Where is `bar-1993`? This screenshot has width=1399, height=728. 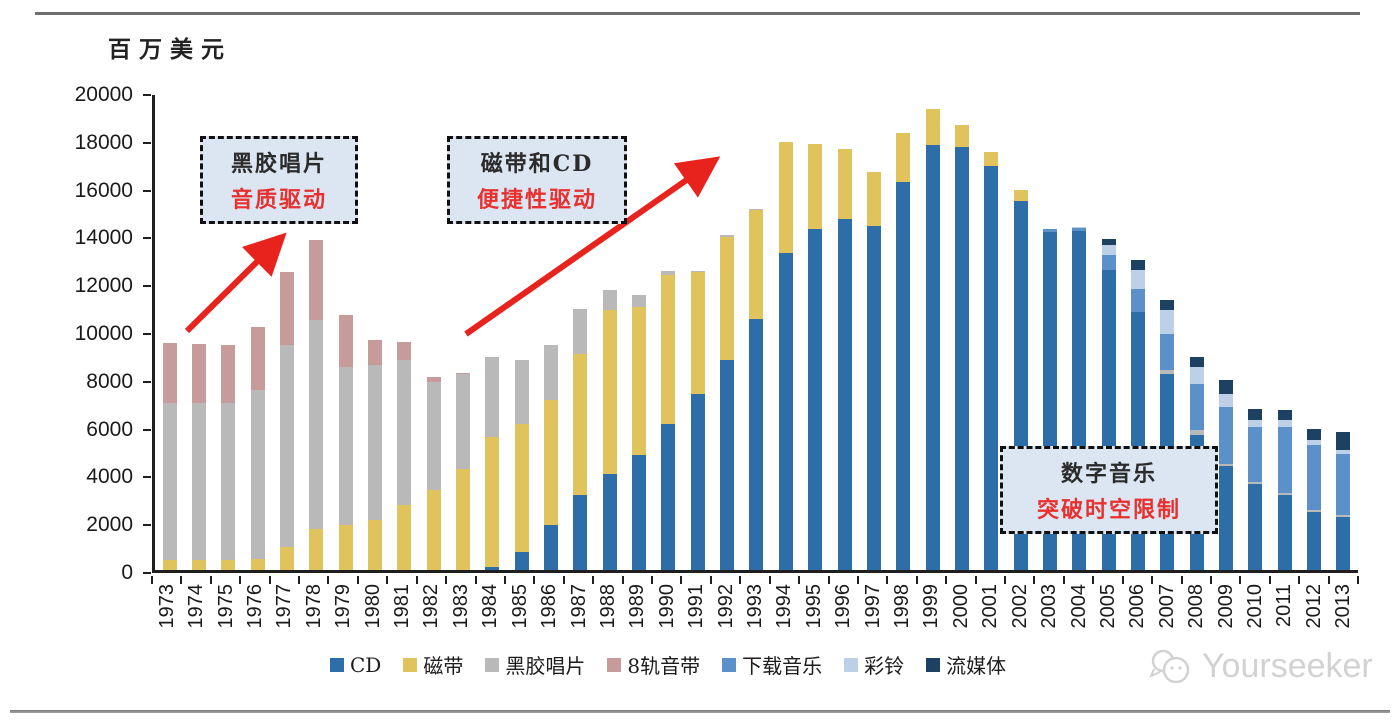 bar-1993 is located at coordinates (756, 332).